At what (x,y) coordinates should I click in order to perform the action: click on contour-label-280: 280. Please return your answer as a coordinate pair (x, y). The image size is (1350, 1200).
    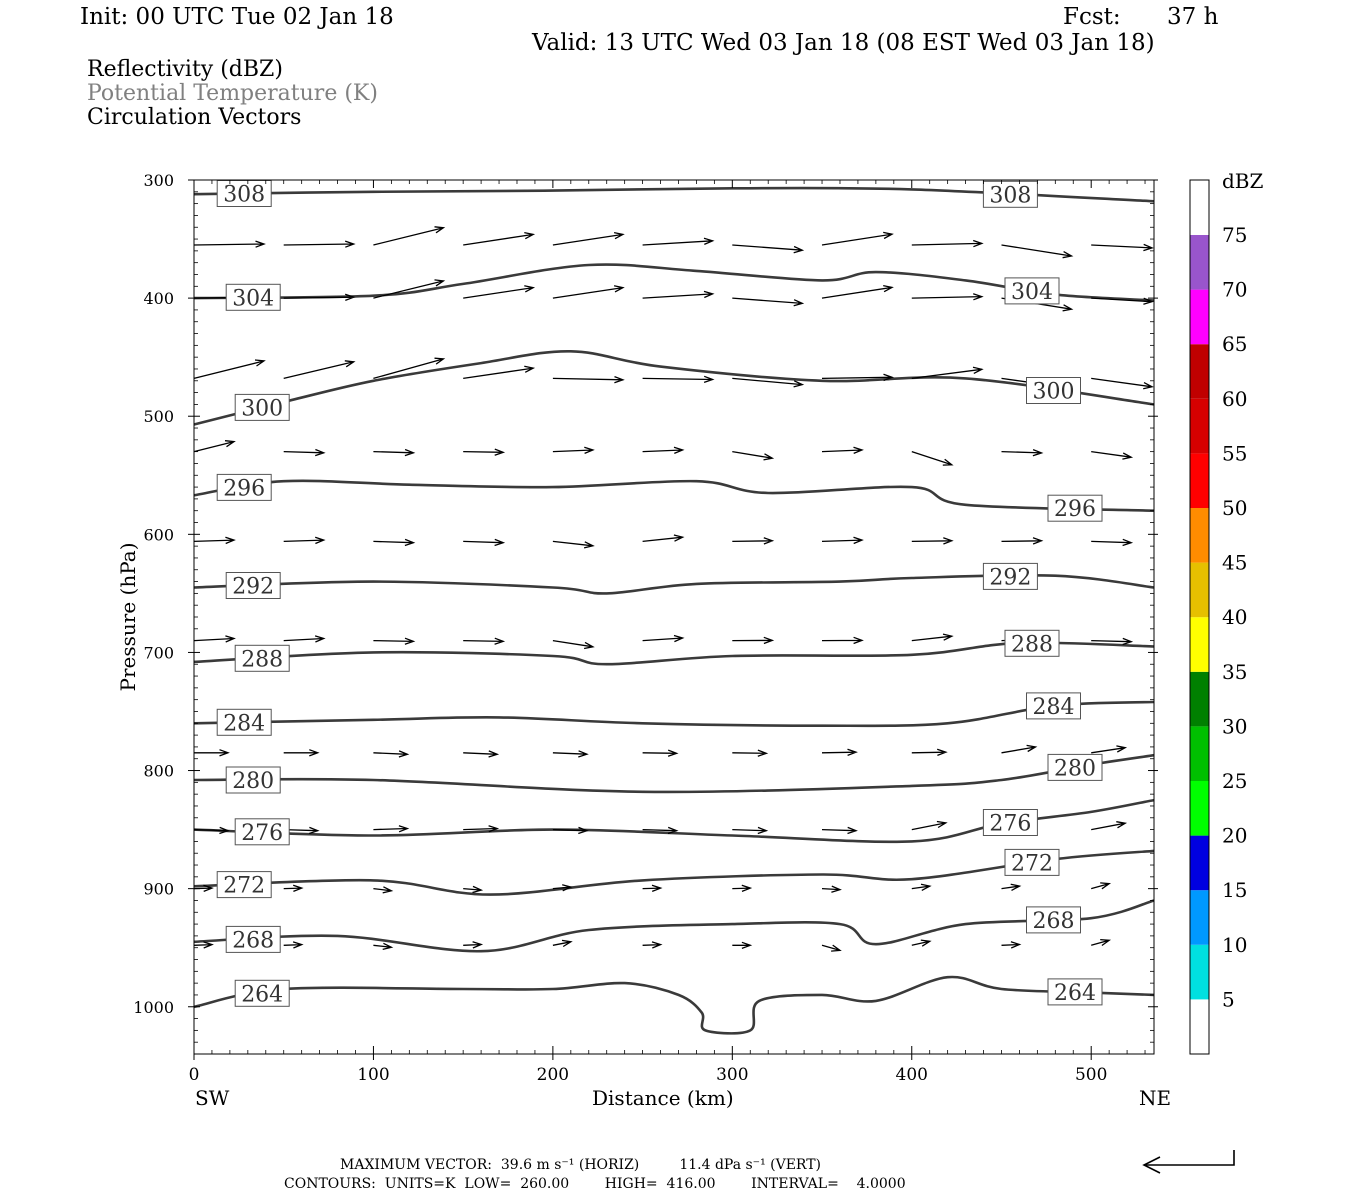
    Looking at the image, I should click on (1075, 767).